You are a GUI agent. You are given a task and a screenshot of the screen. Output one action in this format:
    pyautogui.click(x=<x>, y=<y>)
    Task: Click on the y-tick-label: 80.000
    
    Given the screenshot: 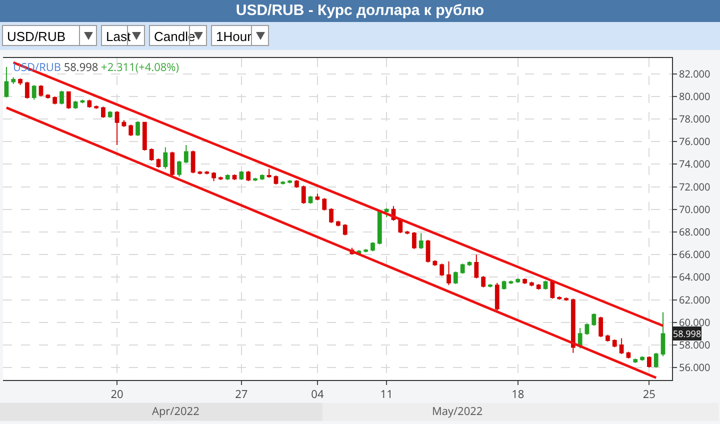 What is the action you would take?
    pyautogui.click(x=694, y=95)
    